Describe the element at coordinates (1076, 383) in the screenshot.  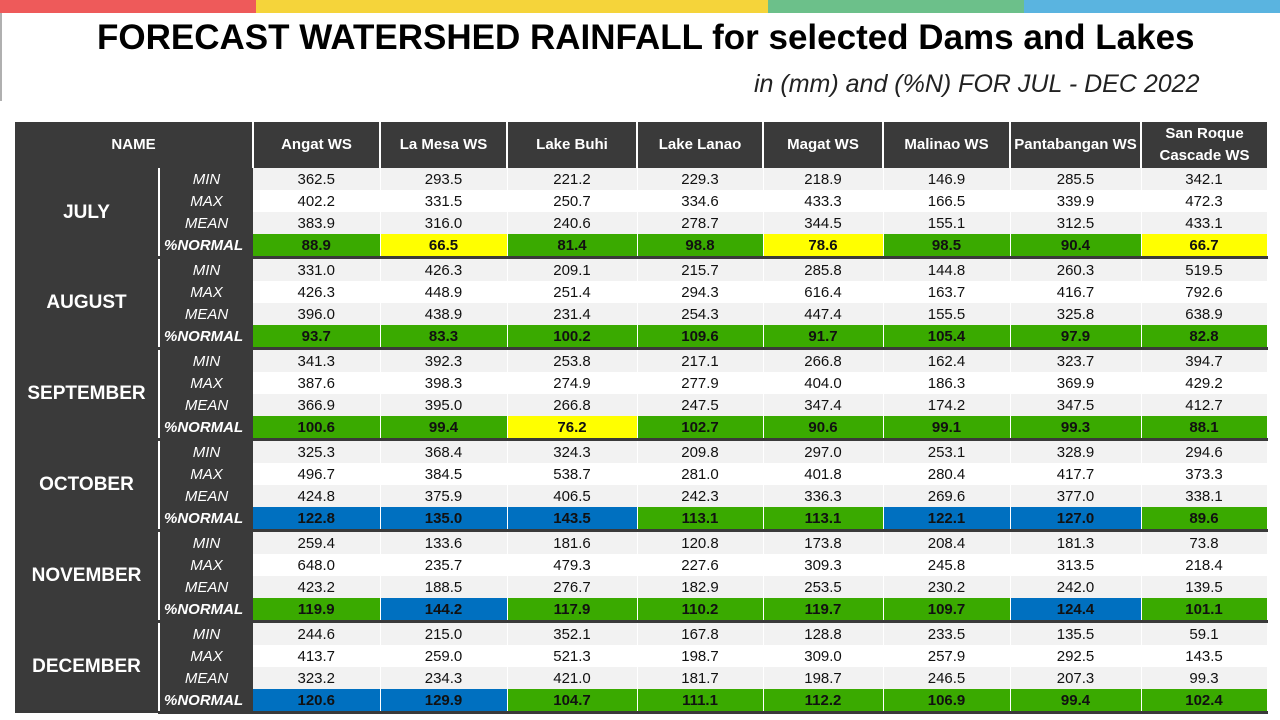
I see `max-value-cell: 369.9` at that location.